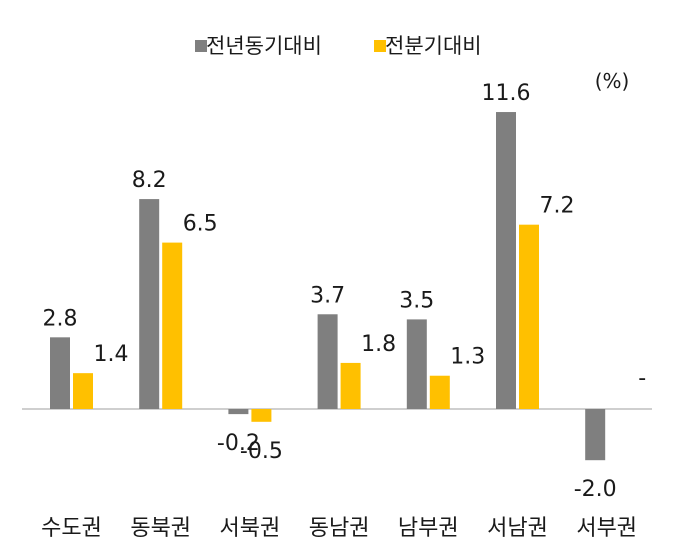 The image size is (674, 551). What do you see at coordinates (378, 344) in the screenshot?
I see `value-label-series2-4: 1.8` at bounding box center [378, 344].